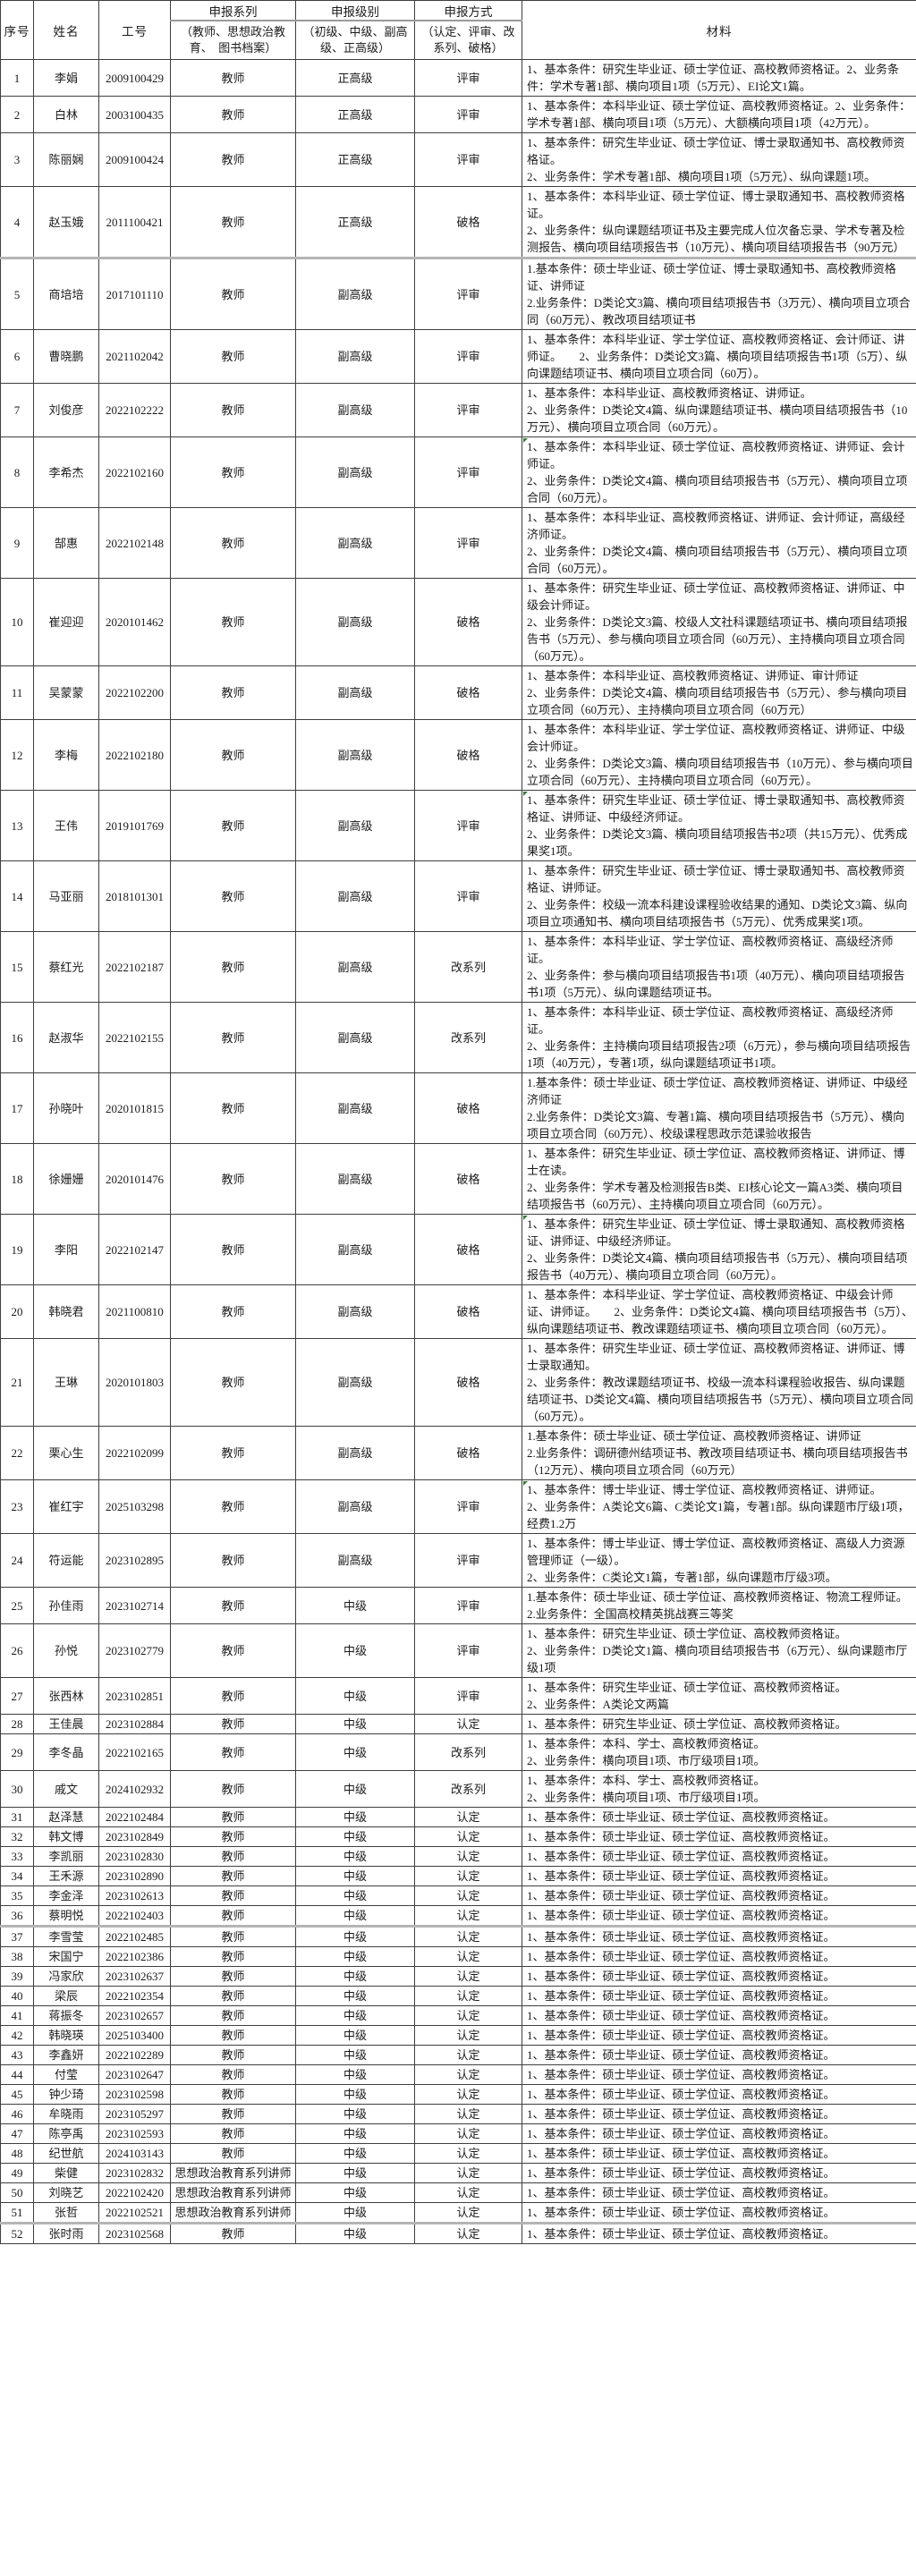 This screenshot has height=2576, width=916. Describe the element at coordinates (134, 1382) in the screenshot. I see `employee-id-cell: 2020101803` at that location.